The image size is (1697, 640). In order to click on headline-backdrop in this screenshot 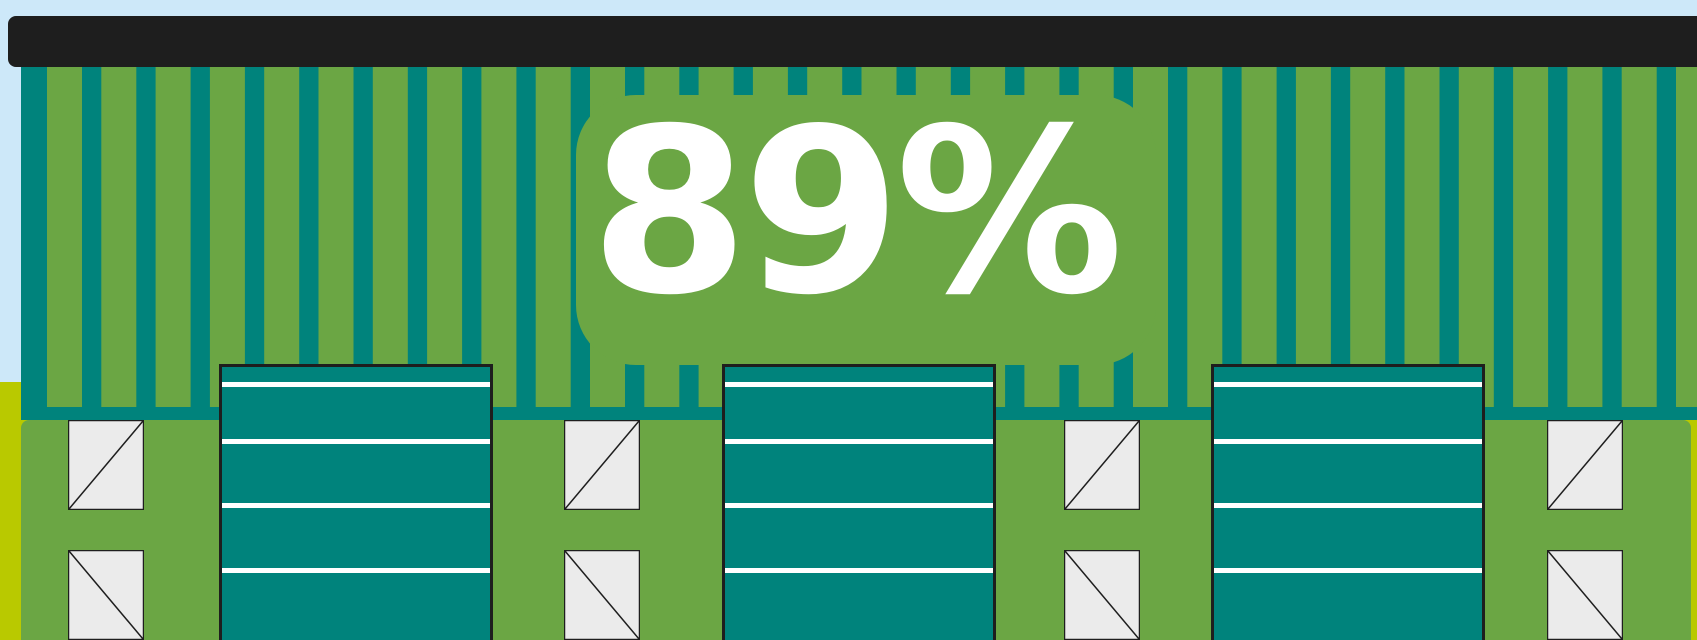, I will do `click(866, 230)`.